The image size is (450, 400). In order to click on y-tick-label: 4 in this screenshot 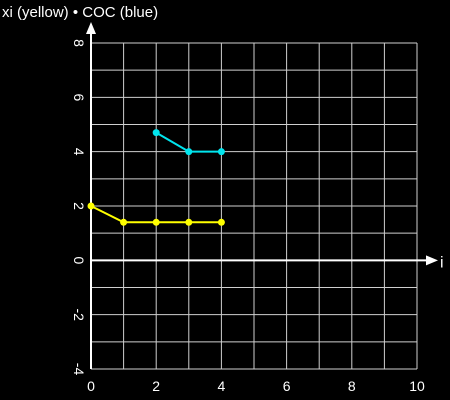, I will do `click(79, 152)`.